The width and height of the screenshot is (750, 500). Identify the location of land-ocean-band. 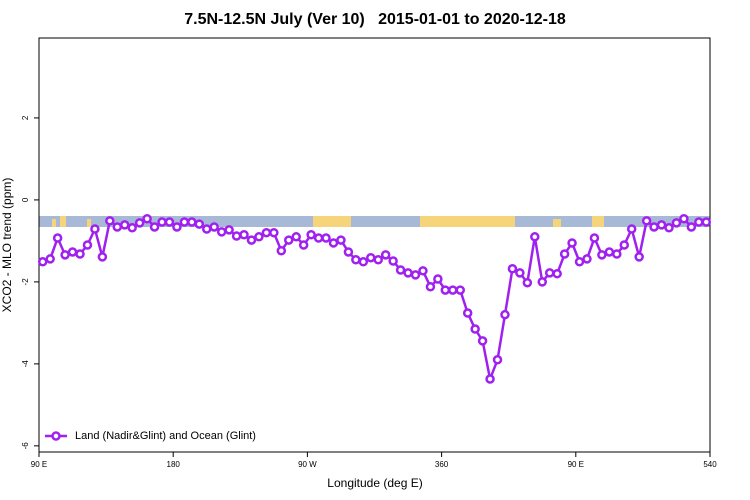
(374, 221).